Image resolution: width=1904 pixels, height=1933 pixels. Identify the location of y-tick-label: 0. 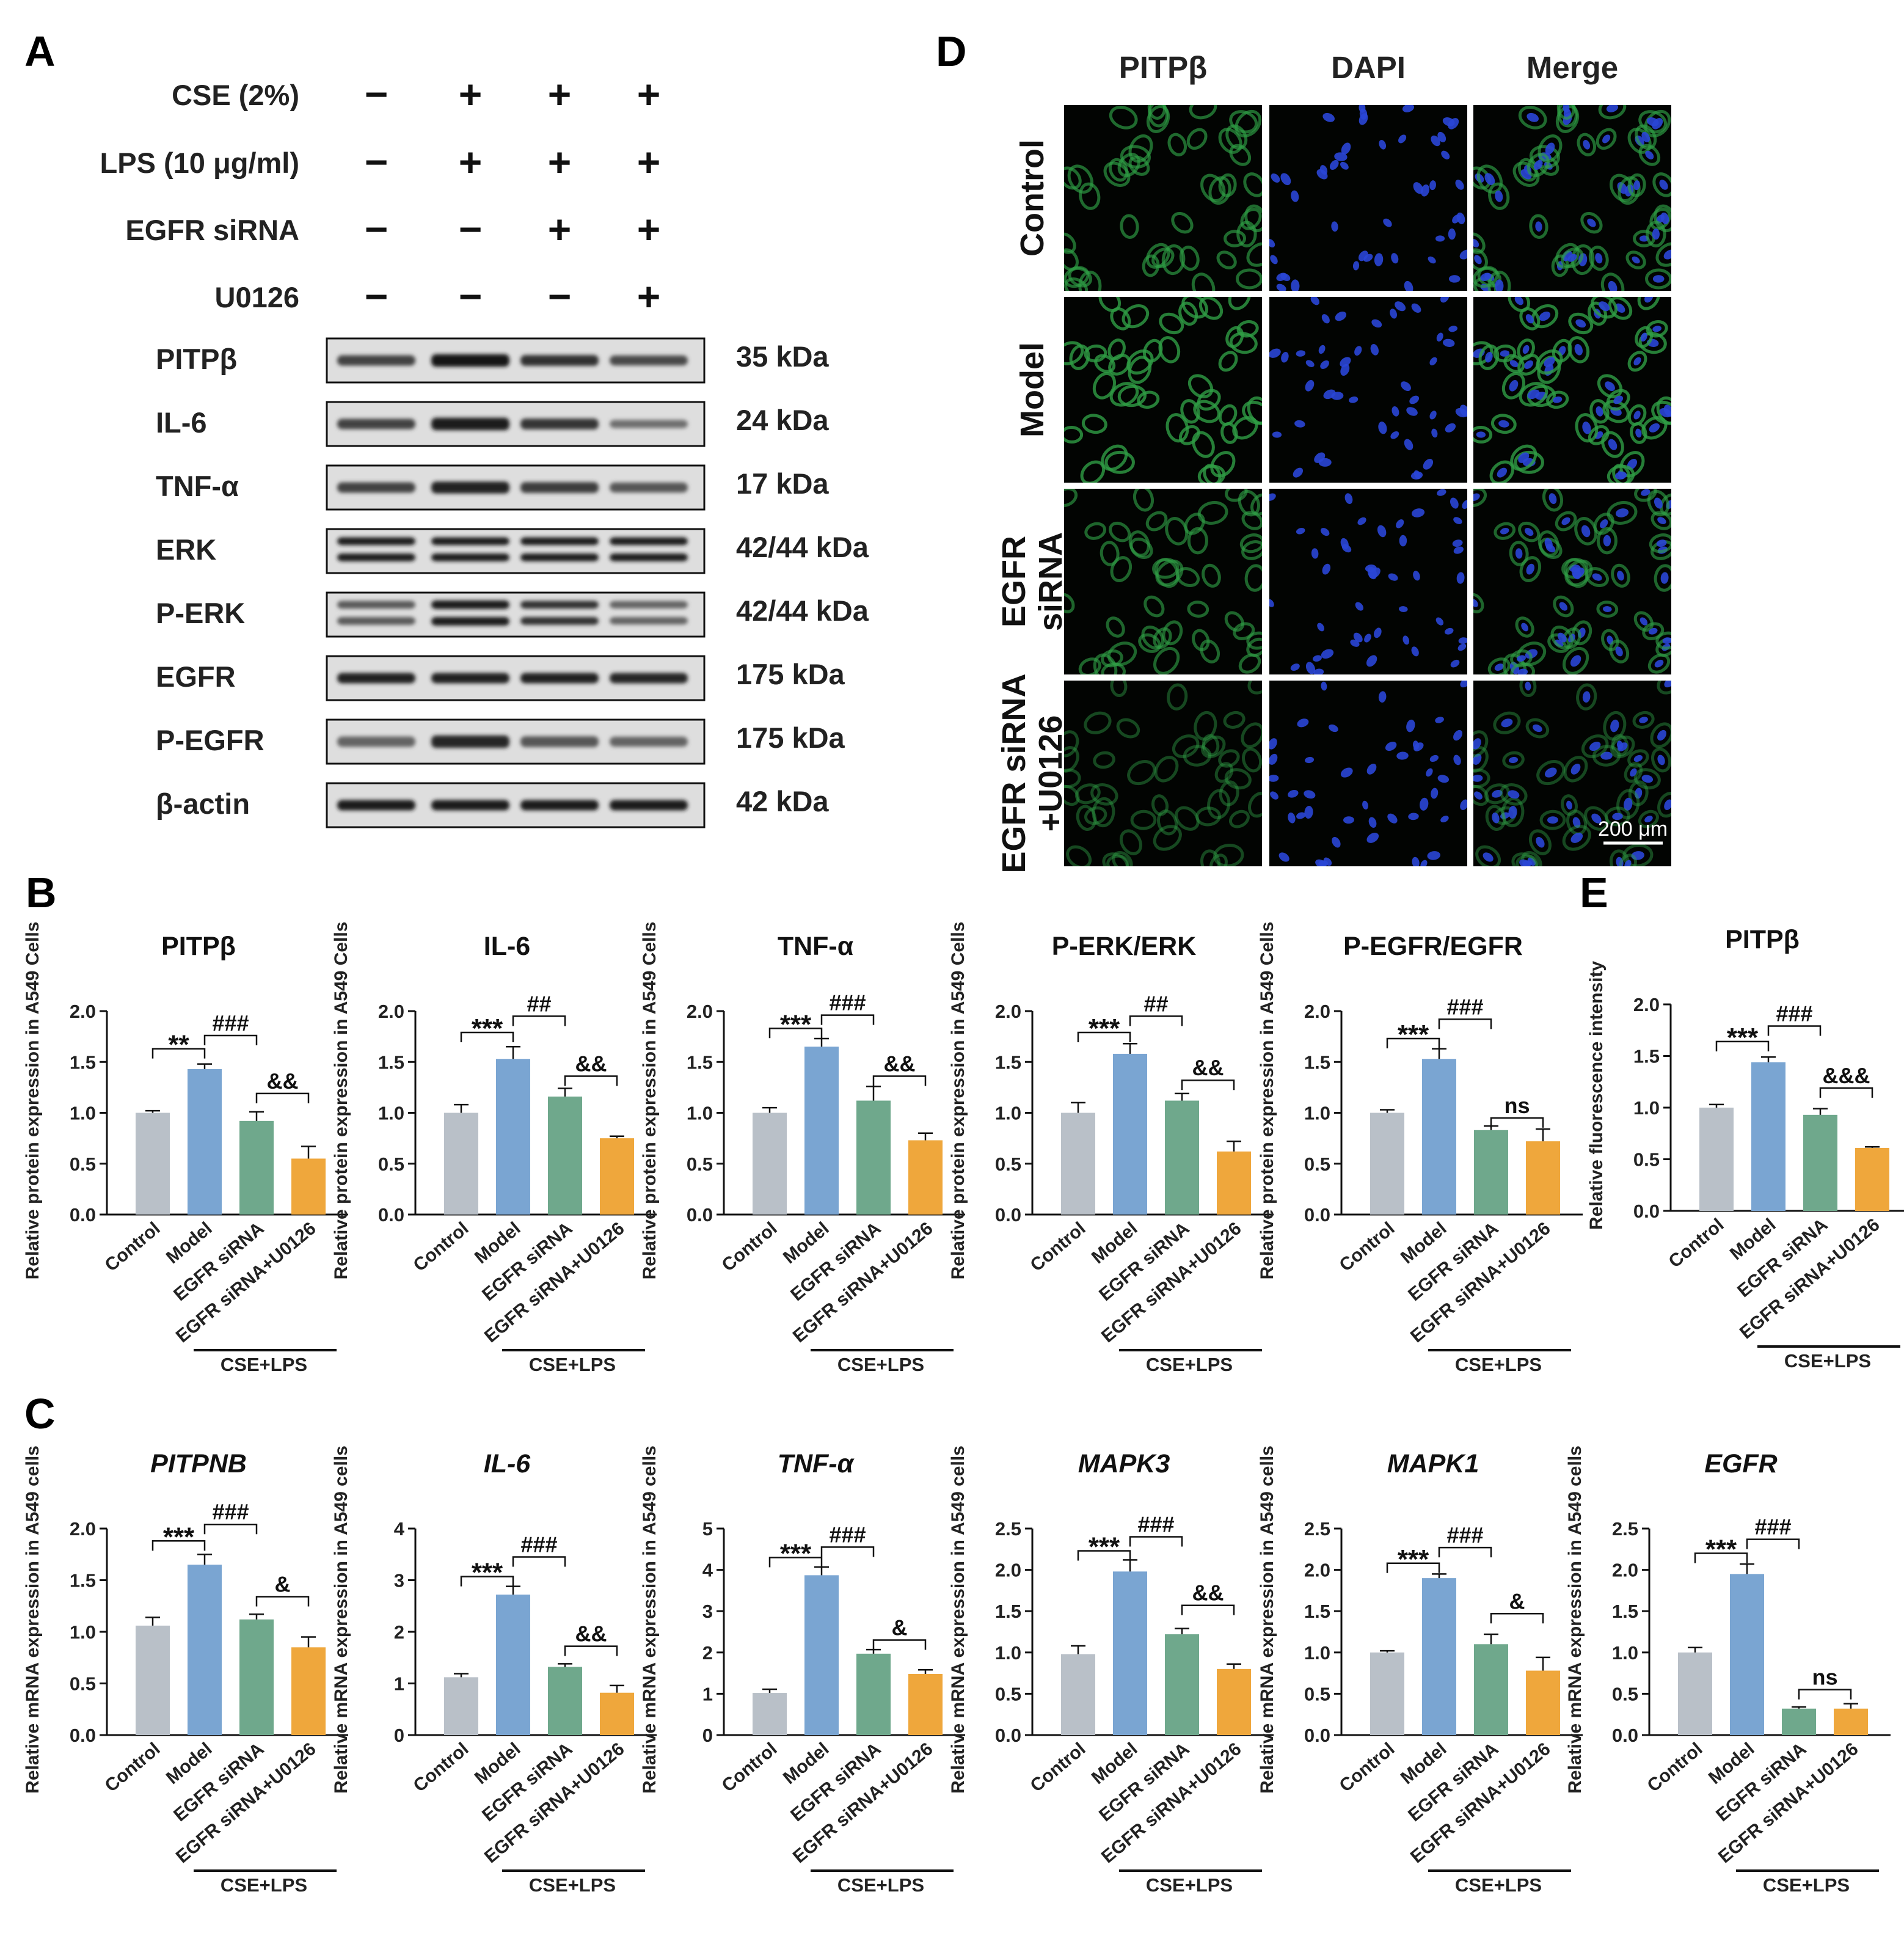
(707, 1735).